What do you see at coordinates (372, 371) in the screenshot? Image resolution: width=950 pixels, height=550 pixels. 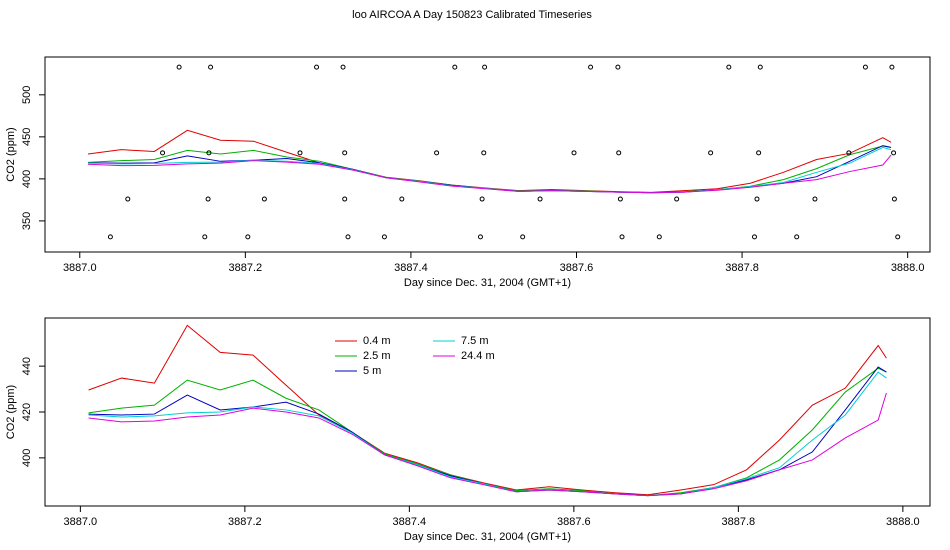 I see `legend-label: 5 m` at bounding box center [372, 371].